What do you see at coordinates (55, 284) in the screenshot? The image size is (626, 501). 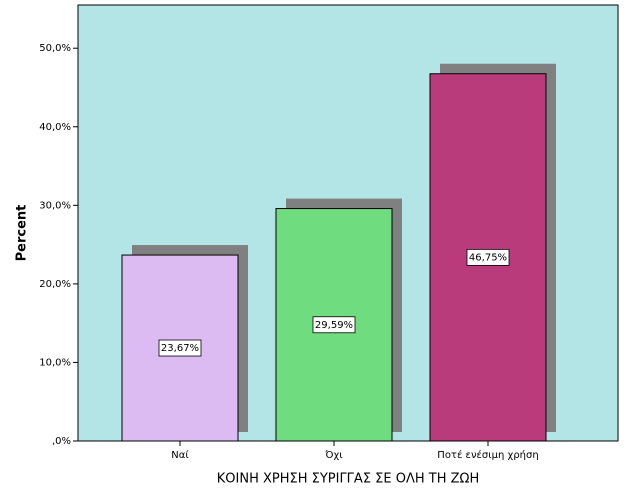 I see `y-tick-label: 20,0%` at bounding box center [55, 284].